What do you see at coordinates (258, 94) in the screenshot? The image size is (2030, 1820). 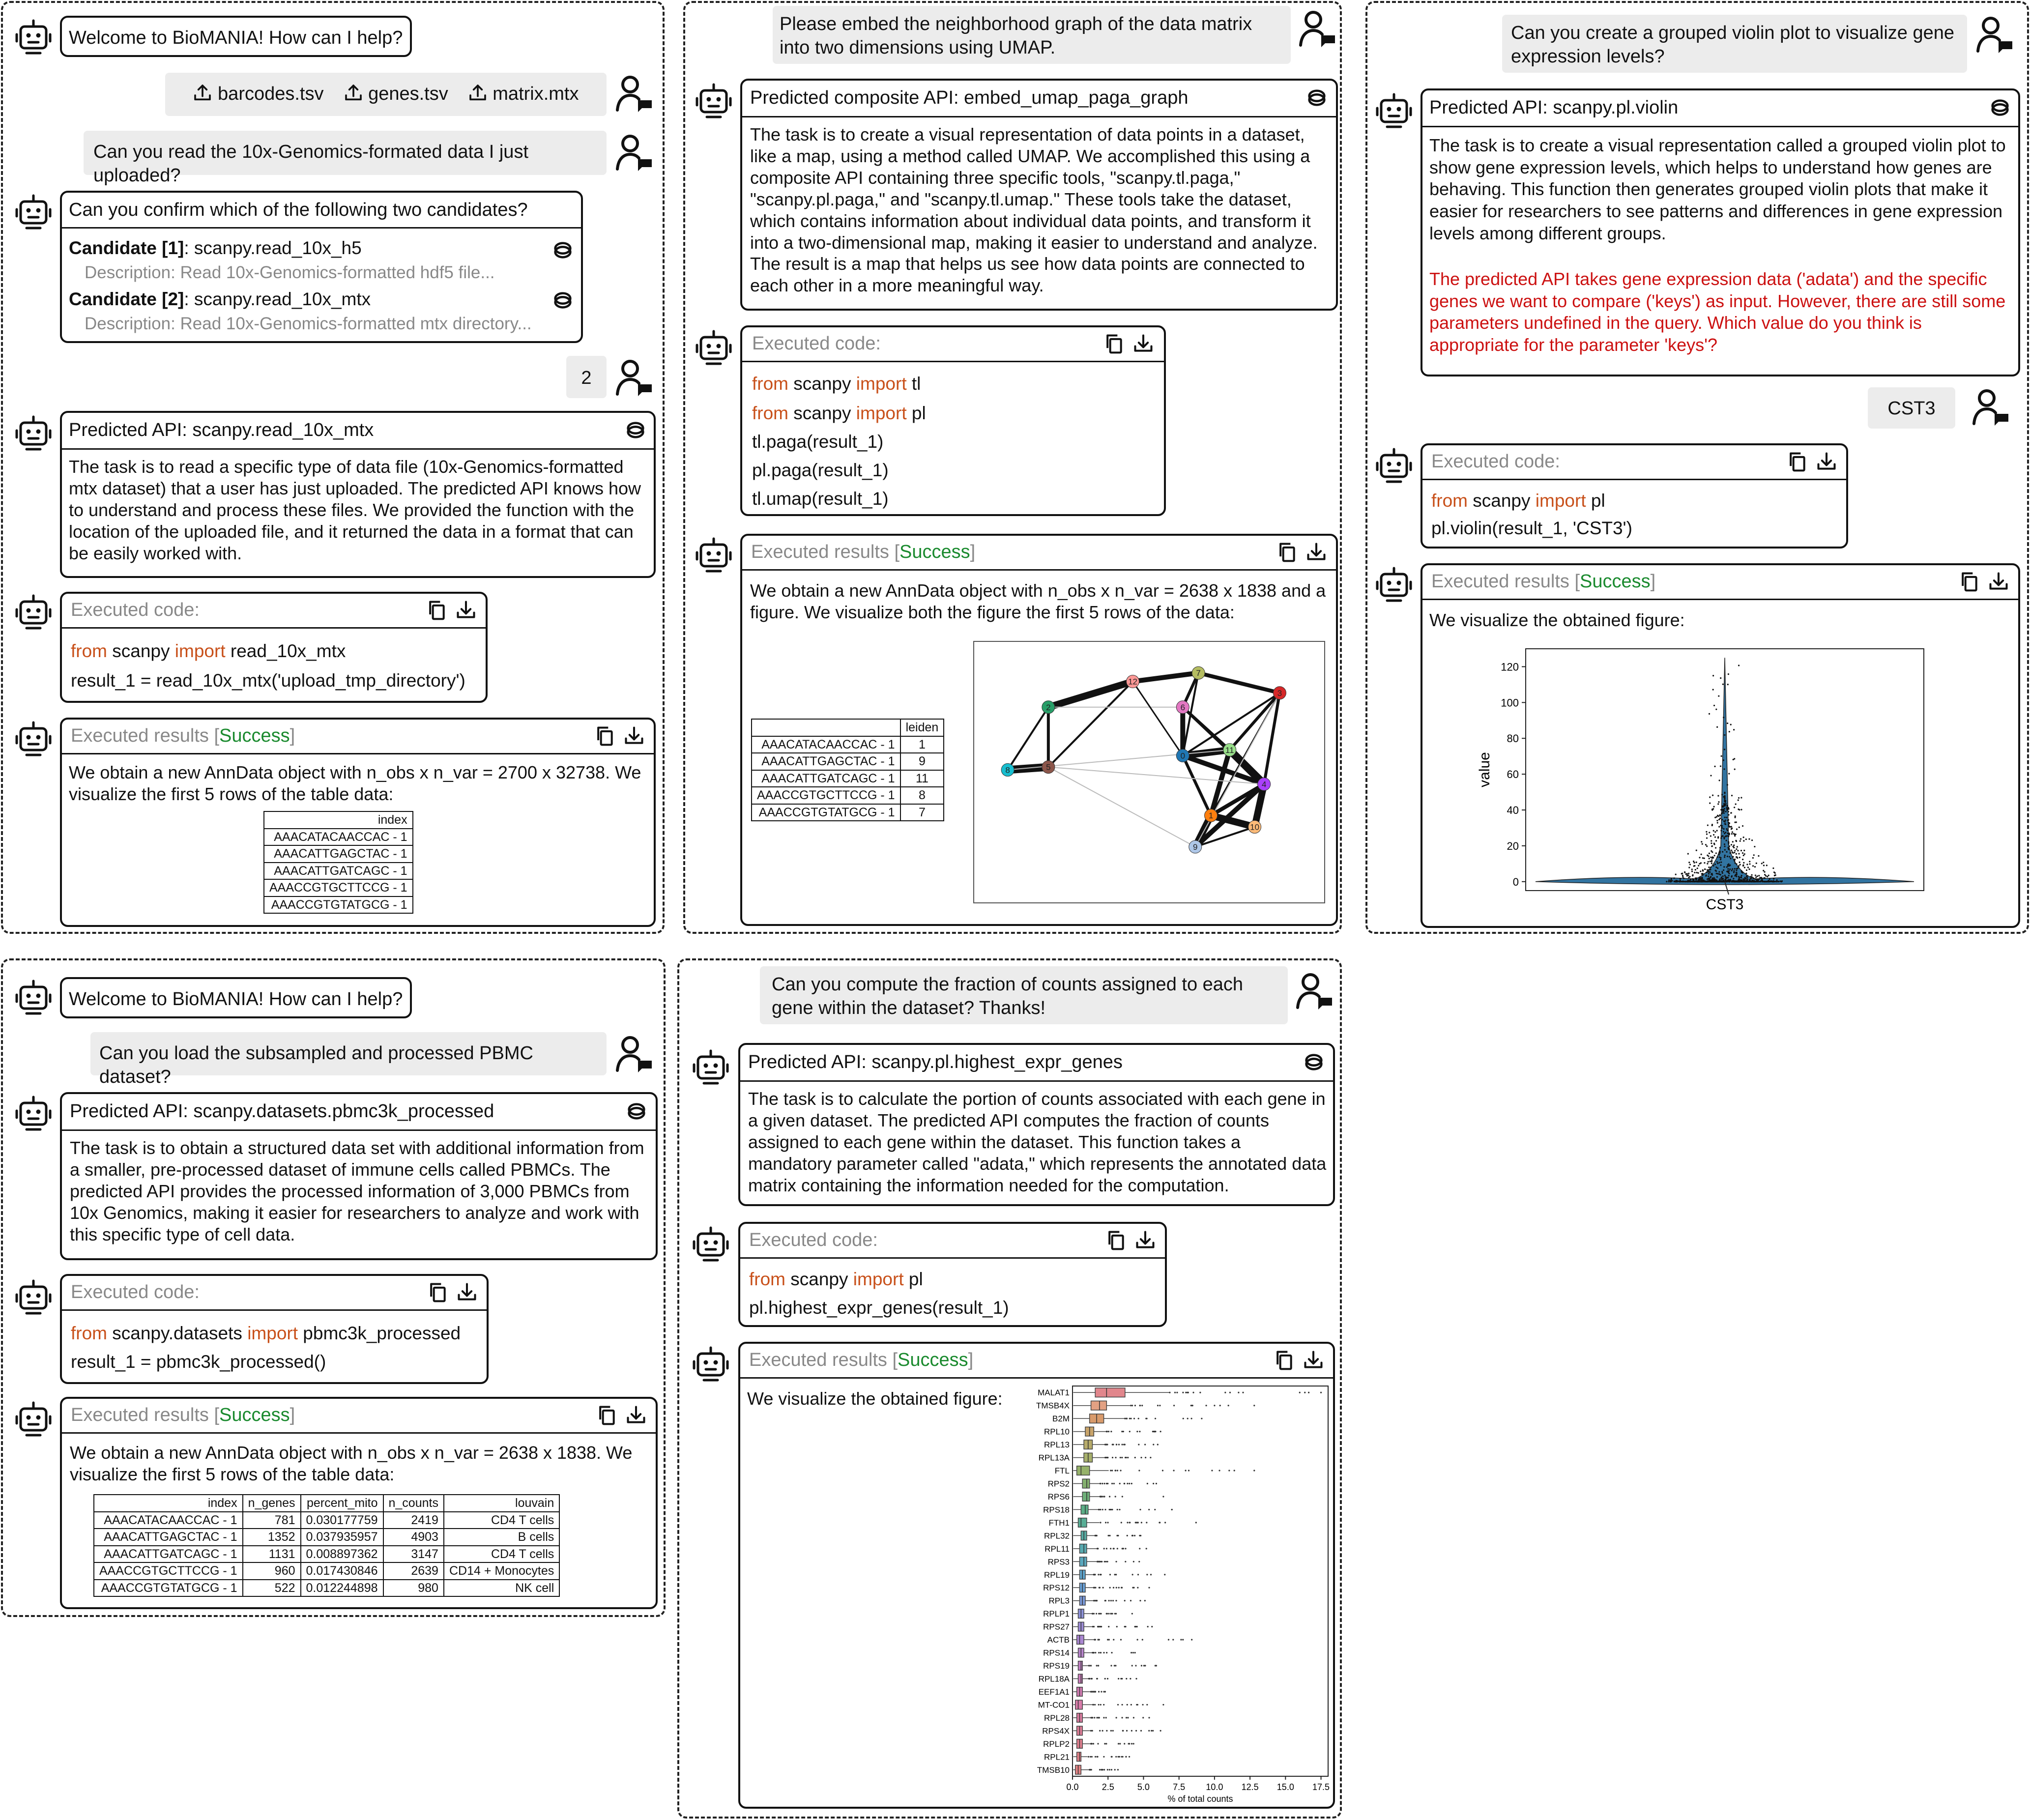 I see `file-chip: barcodes.tsv` at bounding box center [258, 94].